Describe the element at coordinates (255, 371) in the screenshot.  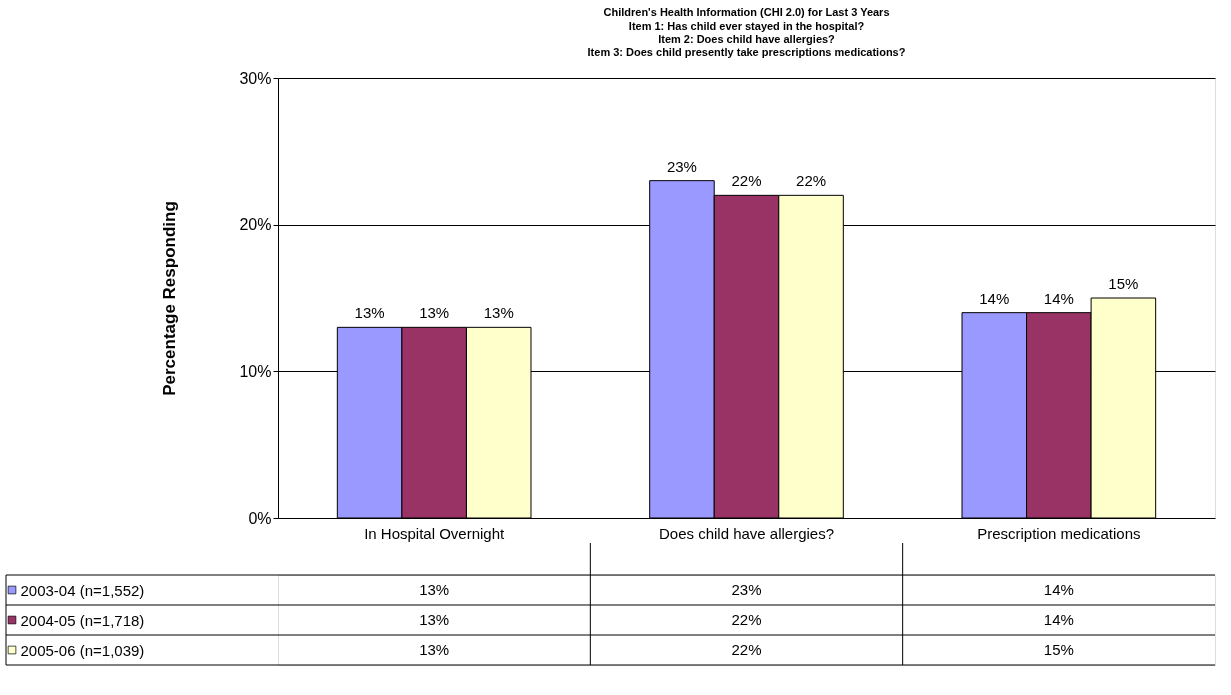
I see `y-tick-label: 10%` at that location.